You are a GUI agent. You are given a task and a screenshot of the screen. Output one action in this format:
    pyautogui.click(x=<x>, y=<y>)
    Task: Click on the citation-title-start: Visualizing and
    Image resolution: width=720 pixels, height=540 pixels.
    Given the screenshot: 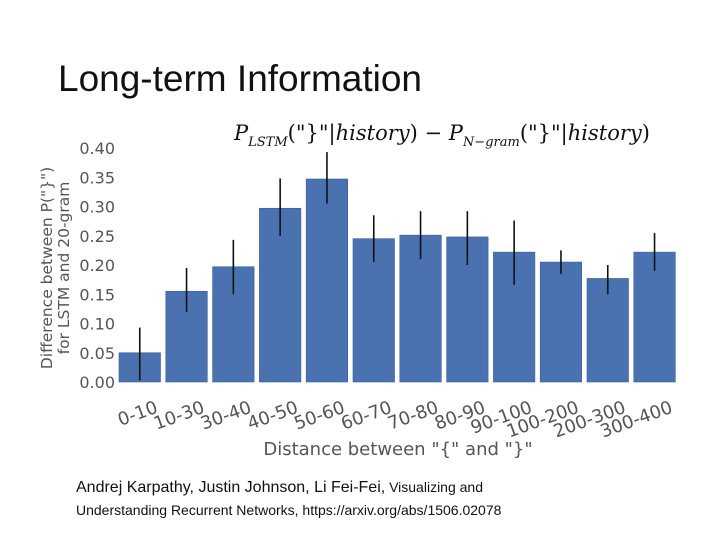 What is the action you would take?
    pyautogui.click(x=434, y=487)
    